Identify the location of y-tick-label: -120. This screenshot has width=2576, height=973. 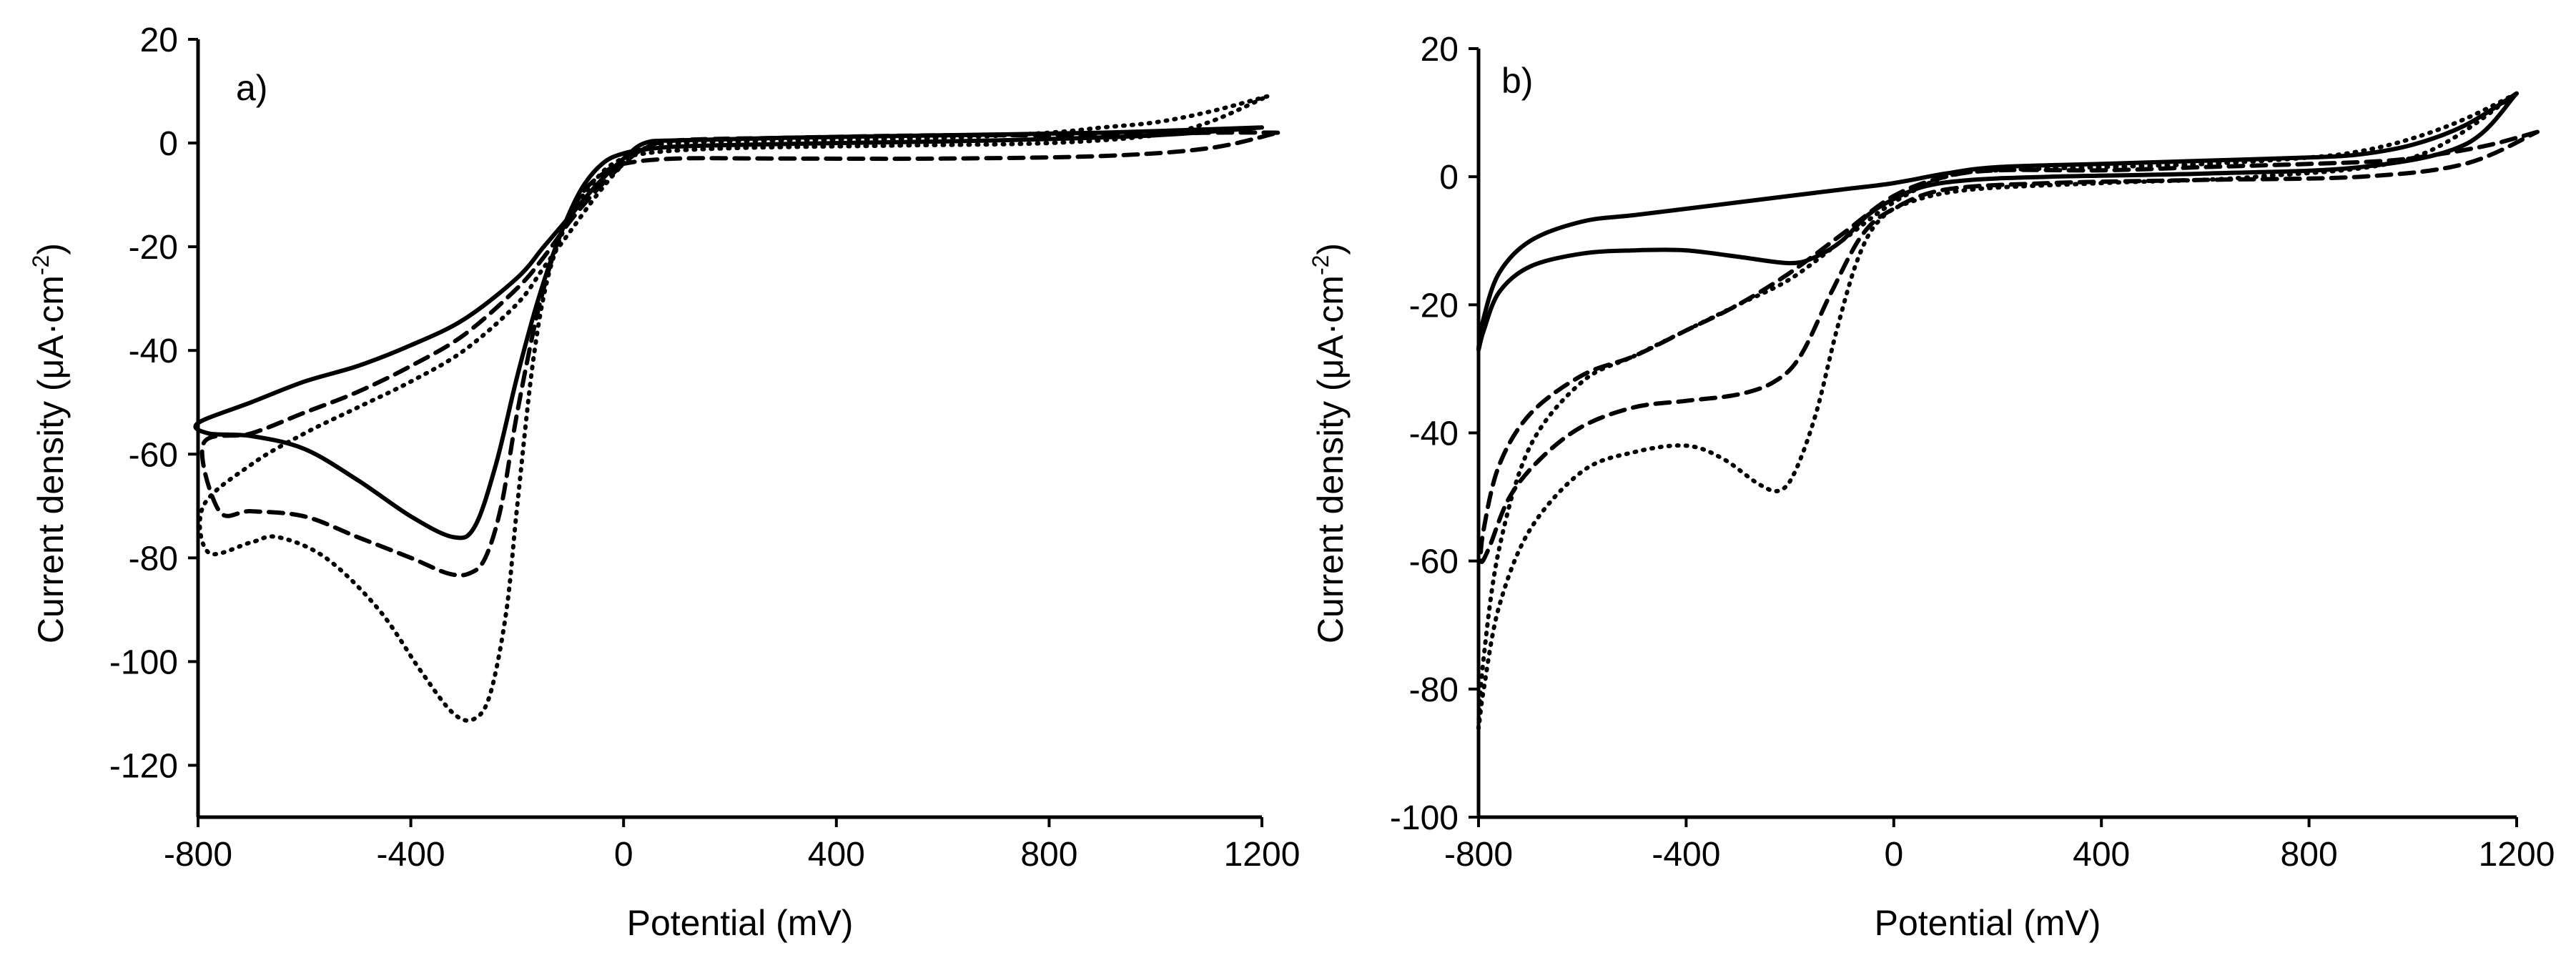
(143, 766).